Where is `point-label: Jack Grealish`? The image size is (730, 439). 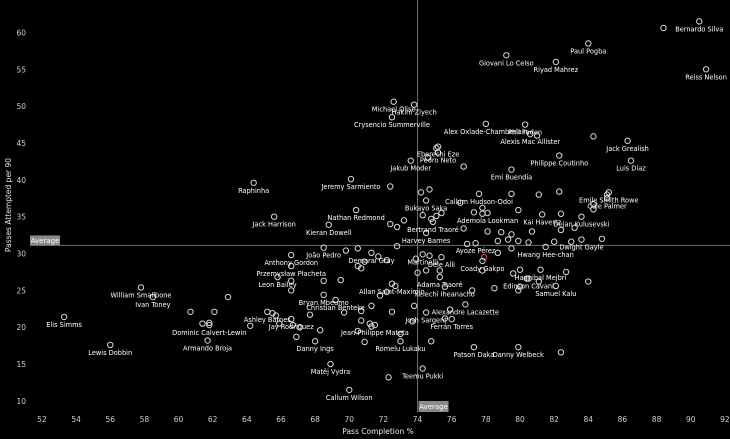 point-label: Jack Grealish is located at coordinates (627, 149).